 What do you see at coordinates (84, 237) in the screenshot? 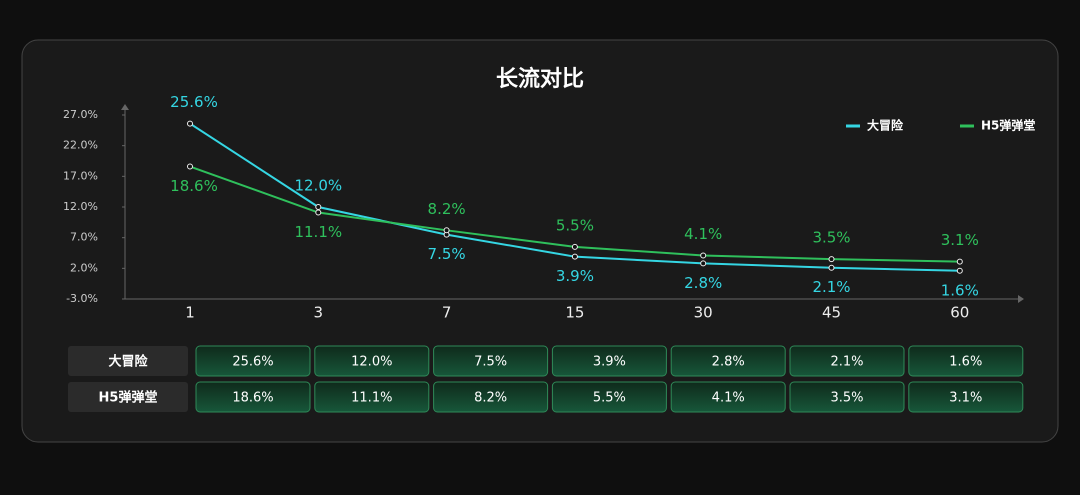
I see `y-tick-label: 7.0%` at bounding box center [84, 237].